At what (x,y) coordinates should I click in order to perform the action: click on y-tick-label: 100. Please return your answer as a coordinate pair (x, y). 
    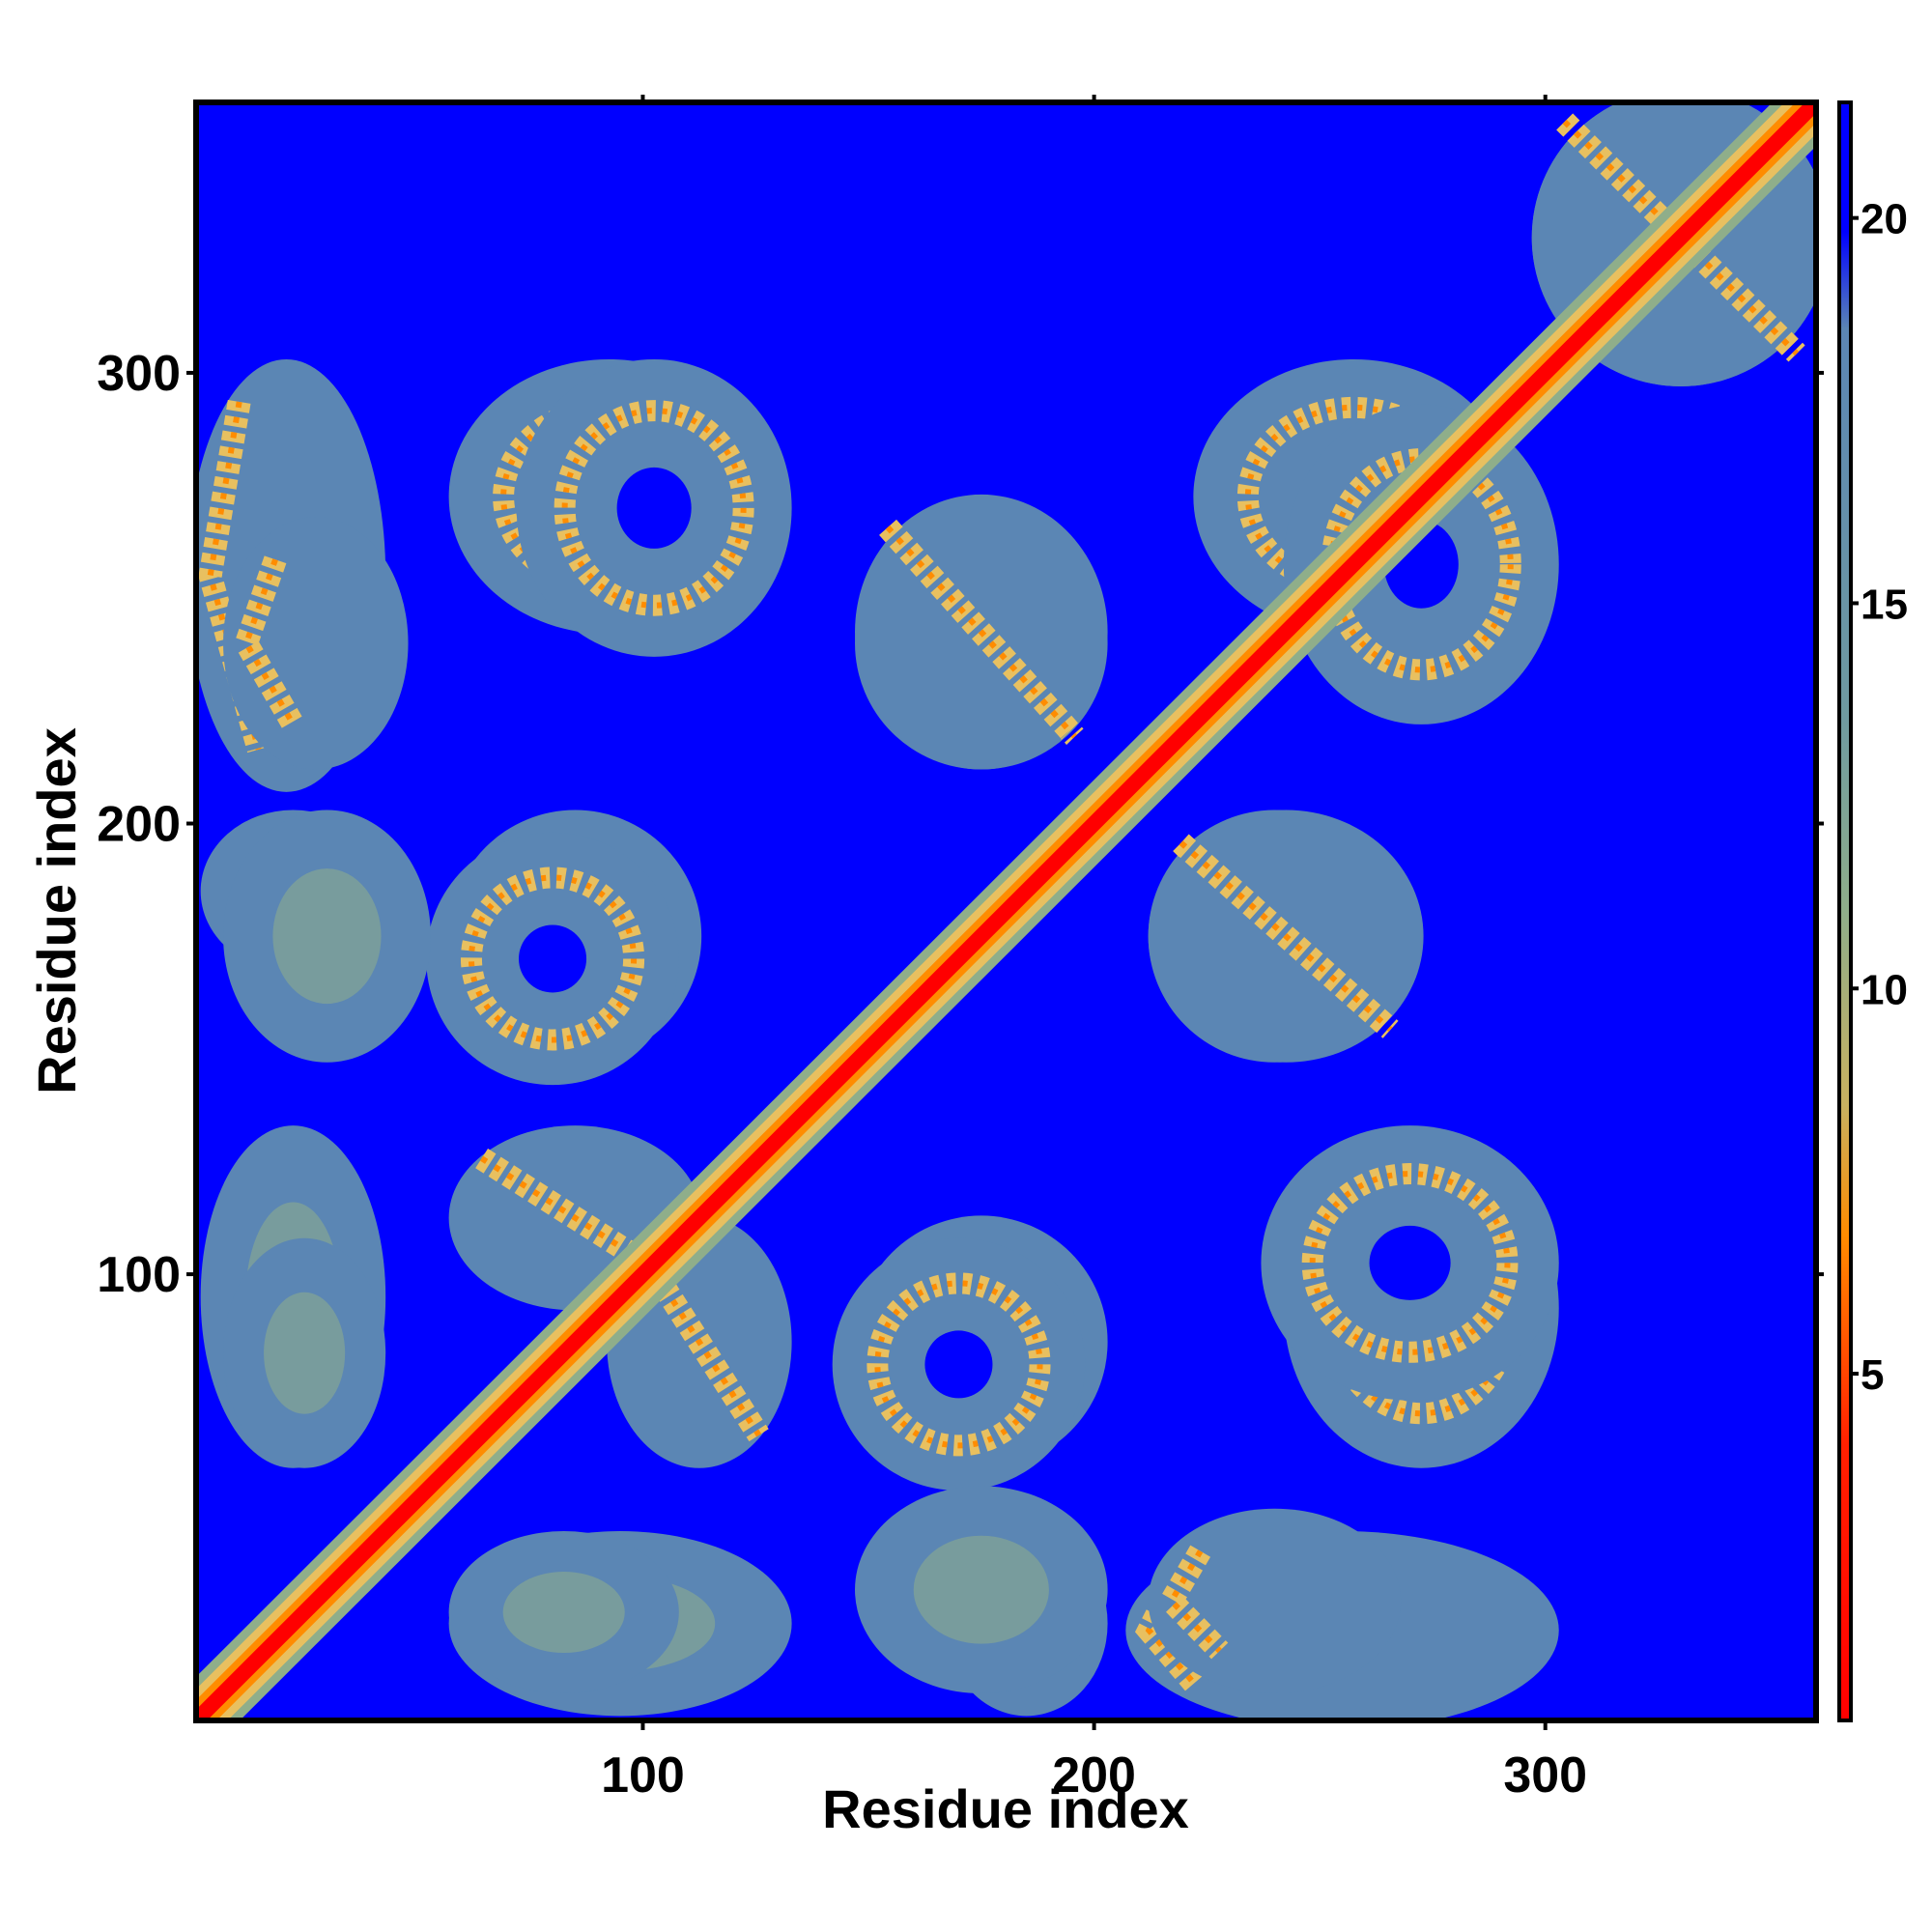
    Looking at the image, I should click on (139, 1275).